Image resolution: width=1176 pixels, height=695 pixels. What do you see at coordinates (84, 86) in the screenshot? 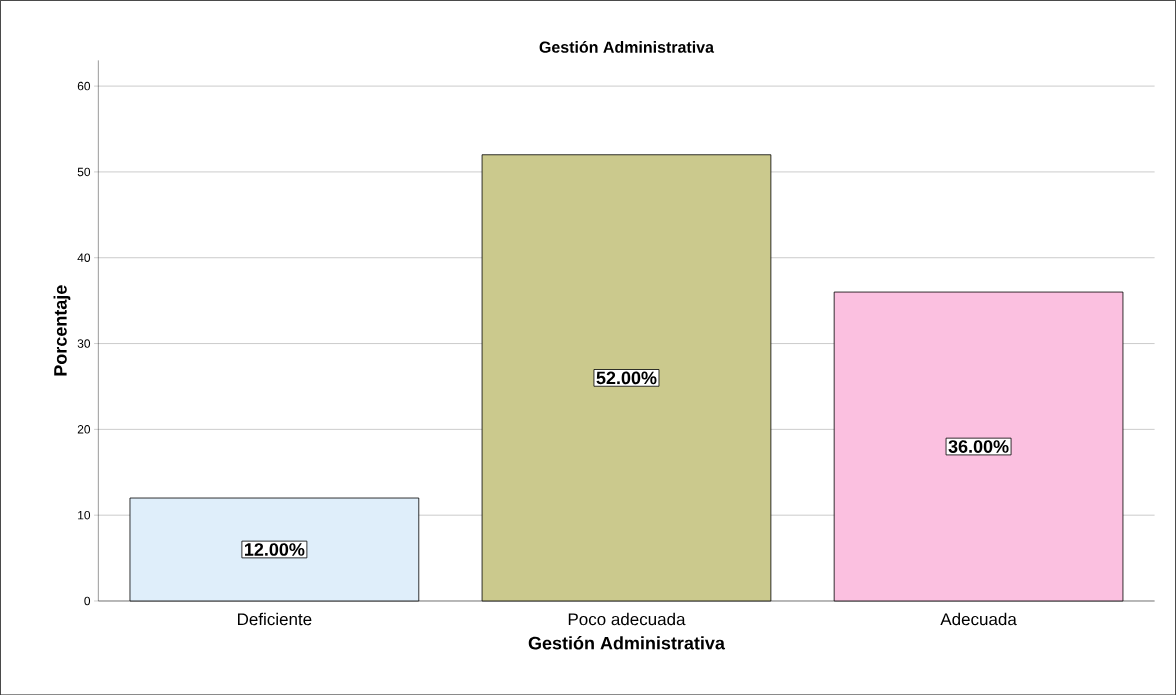
I see `y-tick-label: 60` at bounding box center [84, 86].